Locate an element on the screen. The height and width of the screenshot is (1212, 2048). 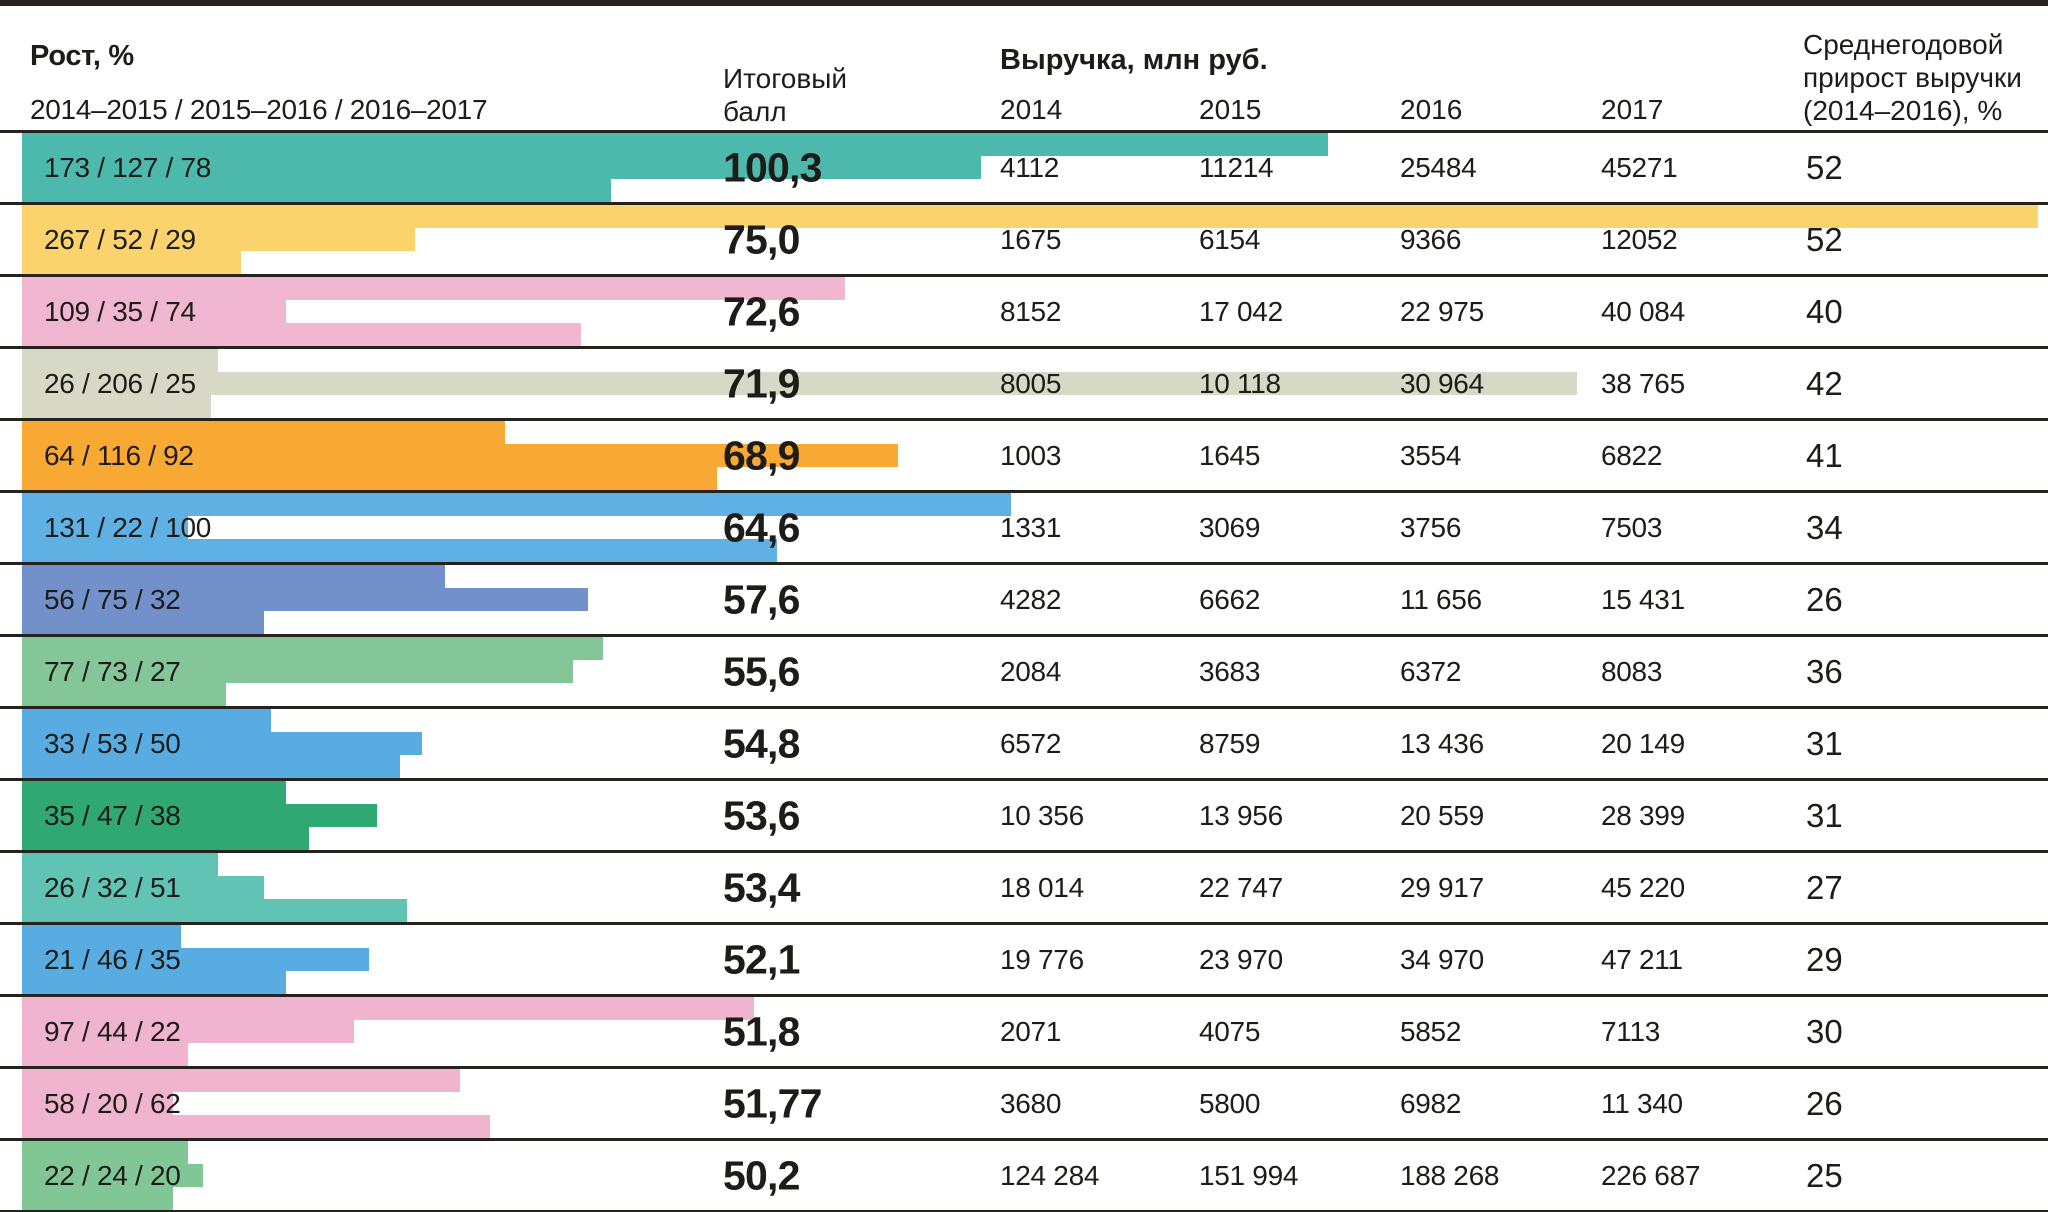
avg-annual-growth: 36 is located at coordinates (1824, 671).